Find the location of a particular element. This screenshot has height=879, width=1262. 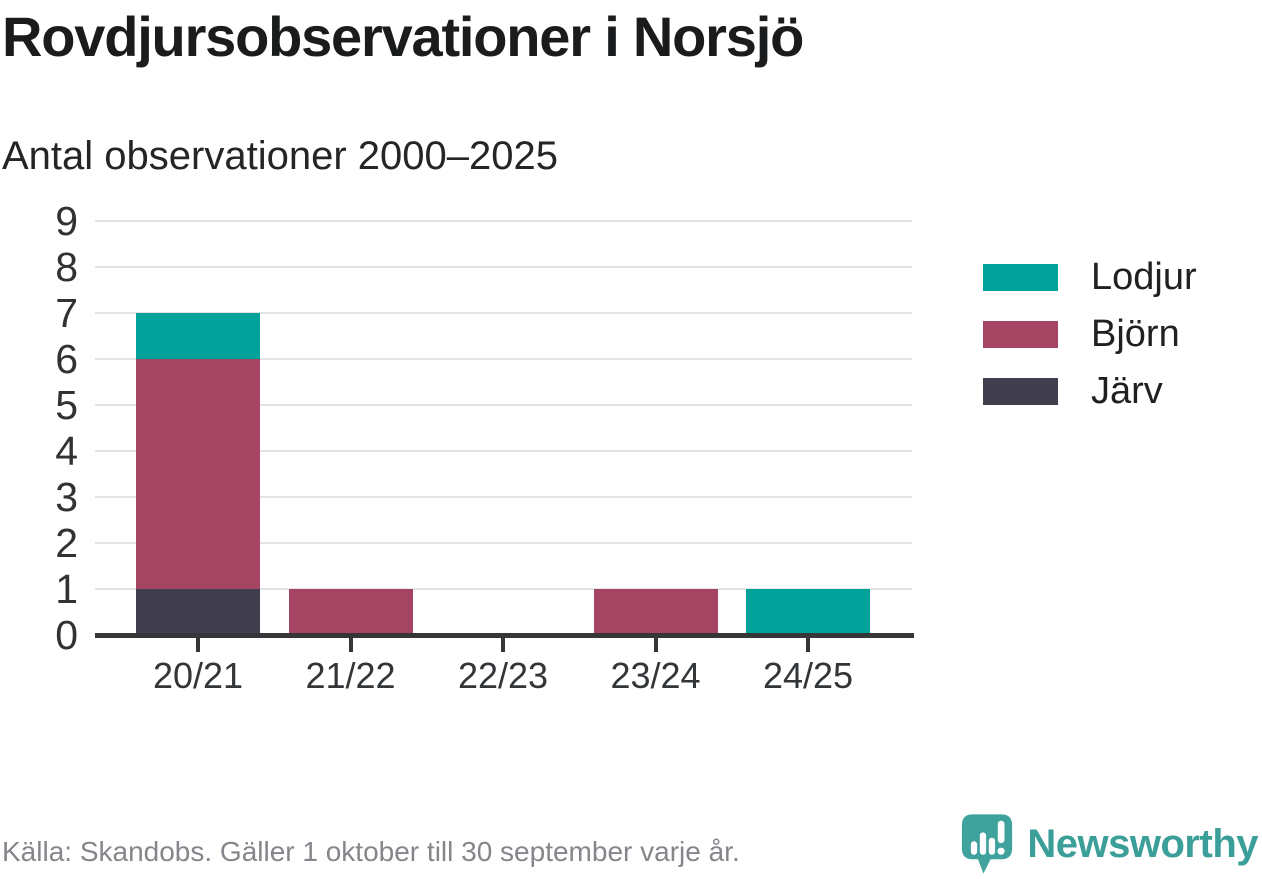

x-tick-label: 22/23 is located at coordinates (503, 675).